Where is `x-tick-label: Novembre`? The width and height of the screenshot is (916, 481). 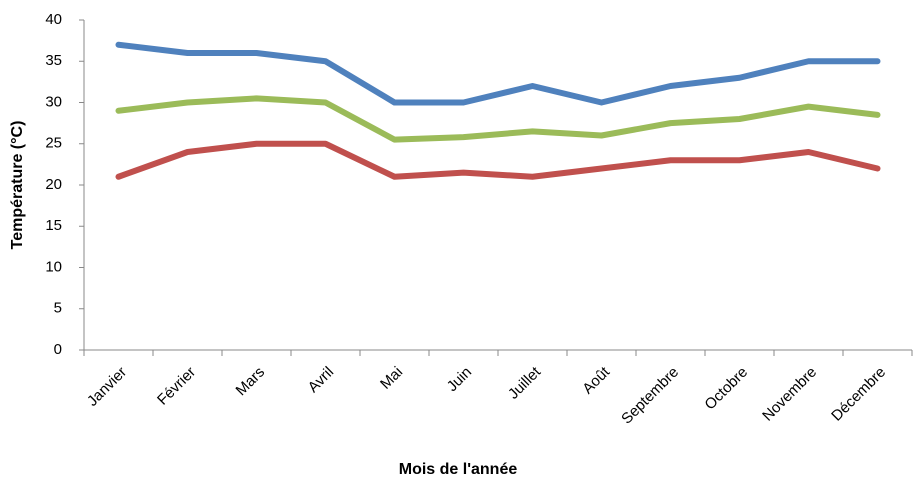
x-tick-label: Novembre is located at coordinates (789, 394).